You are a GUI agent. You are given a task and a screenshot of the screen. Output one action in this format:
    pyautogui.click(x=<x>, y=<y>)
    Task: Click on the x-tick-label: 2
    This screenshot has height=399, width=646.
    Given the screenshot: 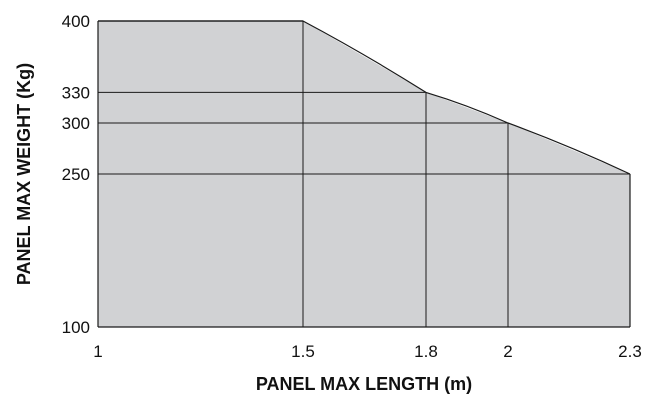 What is the action you would take?
    pyautogui.click(x=507, y=351)
    